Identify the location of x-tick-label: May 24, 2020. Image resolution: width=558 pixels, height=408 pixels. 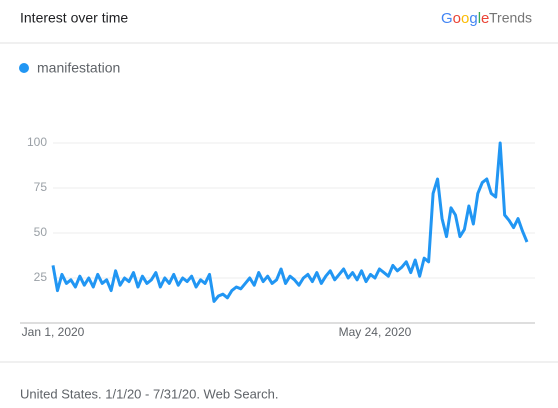
(375, 332).